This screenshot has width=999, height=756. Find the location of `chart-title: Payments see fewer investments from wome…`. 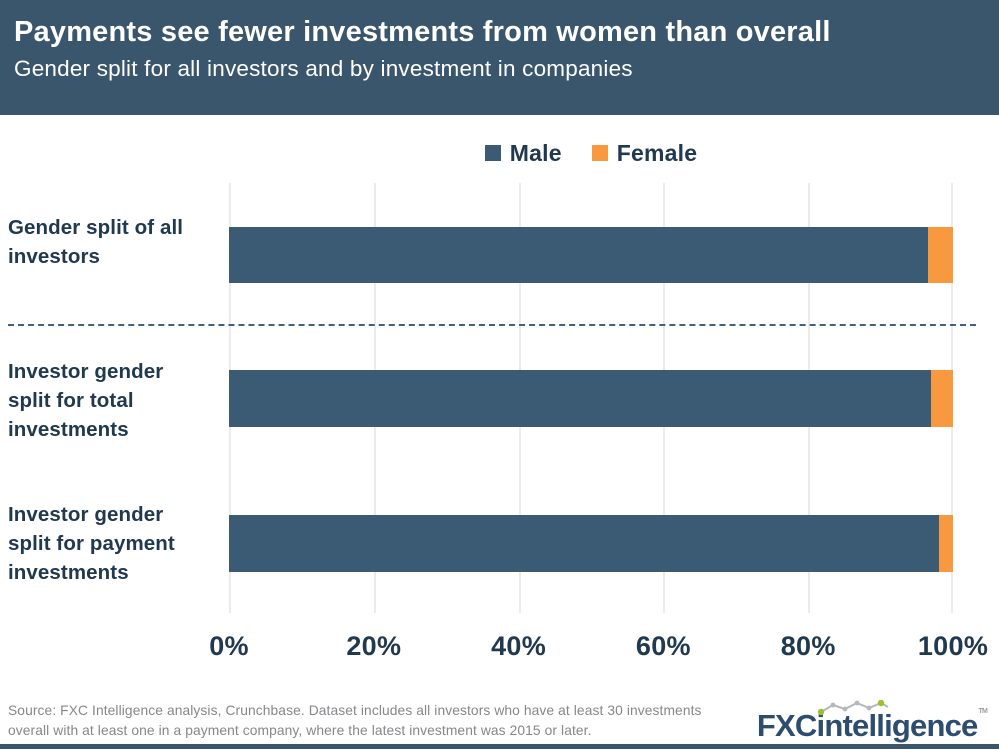

chart-title: Payments see fewer investments from wome… is located at coordinates (422, 32).